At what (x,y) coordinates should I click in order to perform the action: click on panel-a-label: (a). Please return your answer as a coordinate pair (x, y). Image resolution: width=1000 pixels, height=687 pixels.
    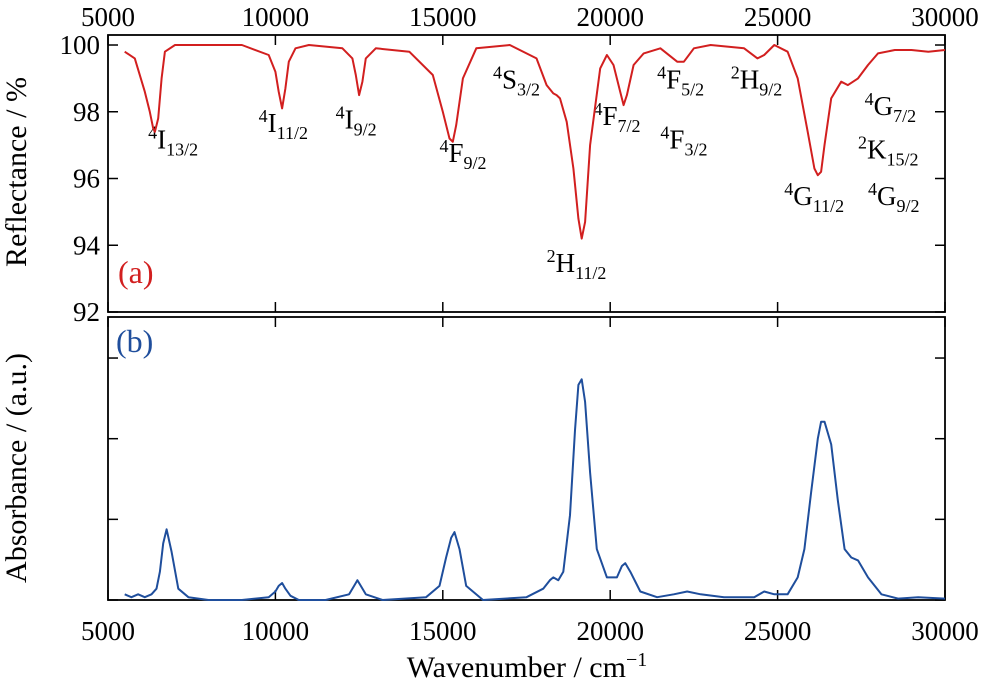
    Looking at the image, I should click on (136, 272).